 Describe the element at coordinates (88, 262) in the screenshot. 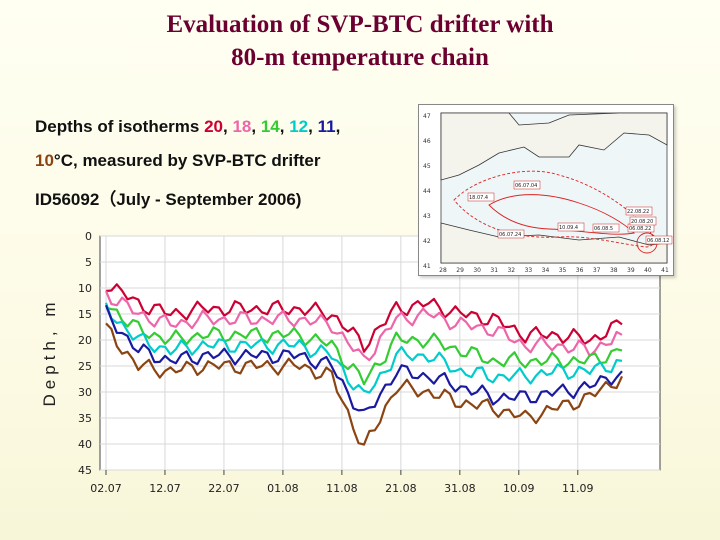

I see `y-tick-label: 5` at that location.